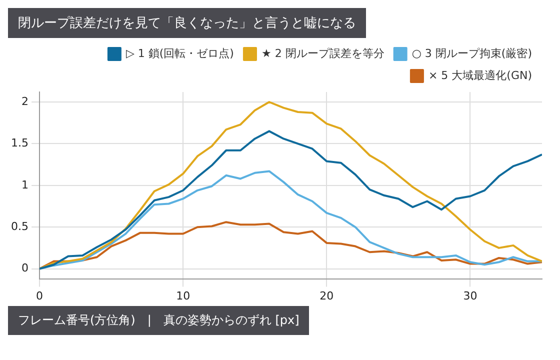  What do you see at coordinates (187, 23) in the screenshot?
I see `chart-title: 閉ループ誤差だけを見て「良くなった」と言うと嘘になる` at bounding box center [187, 23].